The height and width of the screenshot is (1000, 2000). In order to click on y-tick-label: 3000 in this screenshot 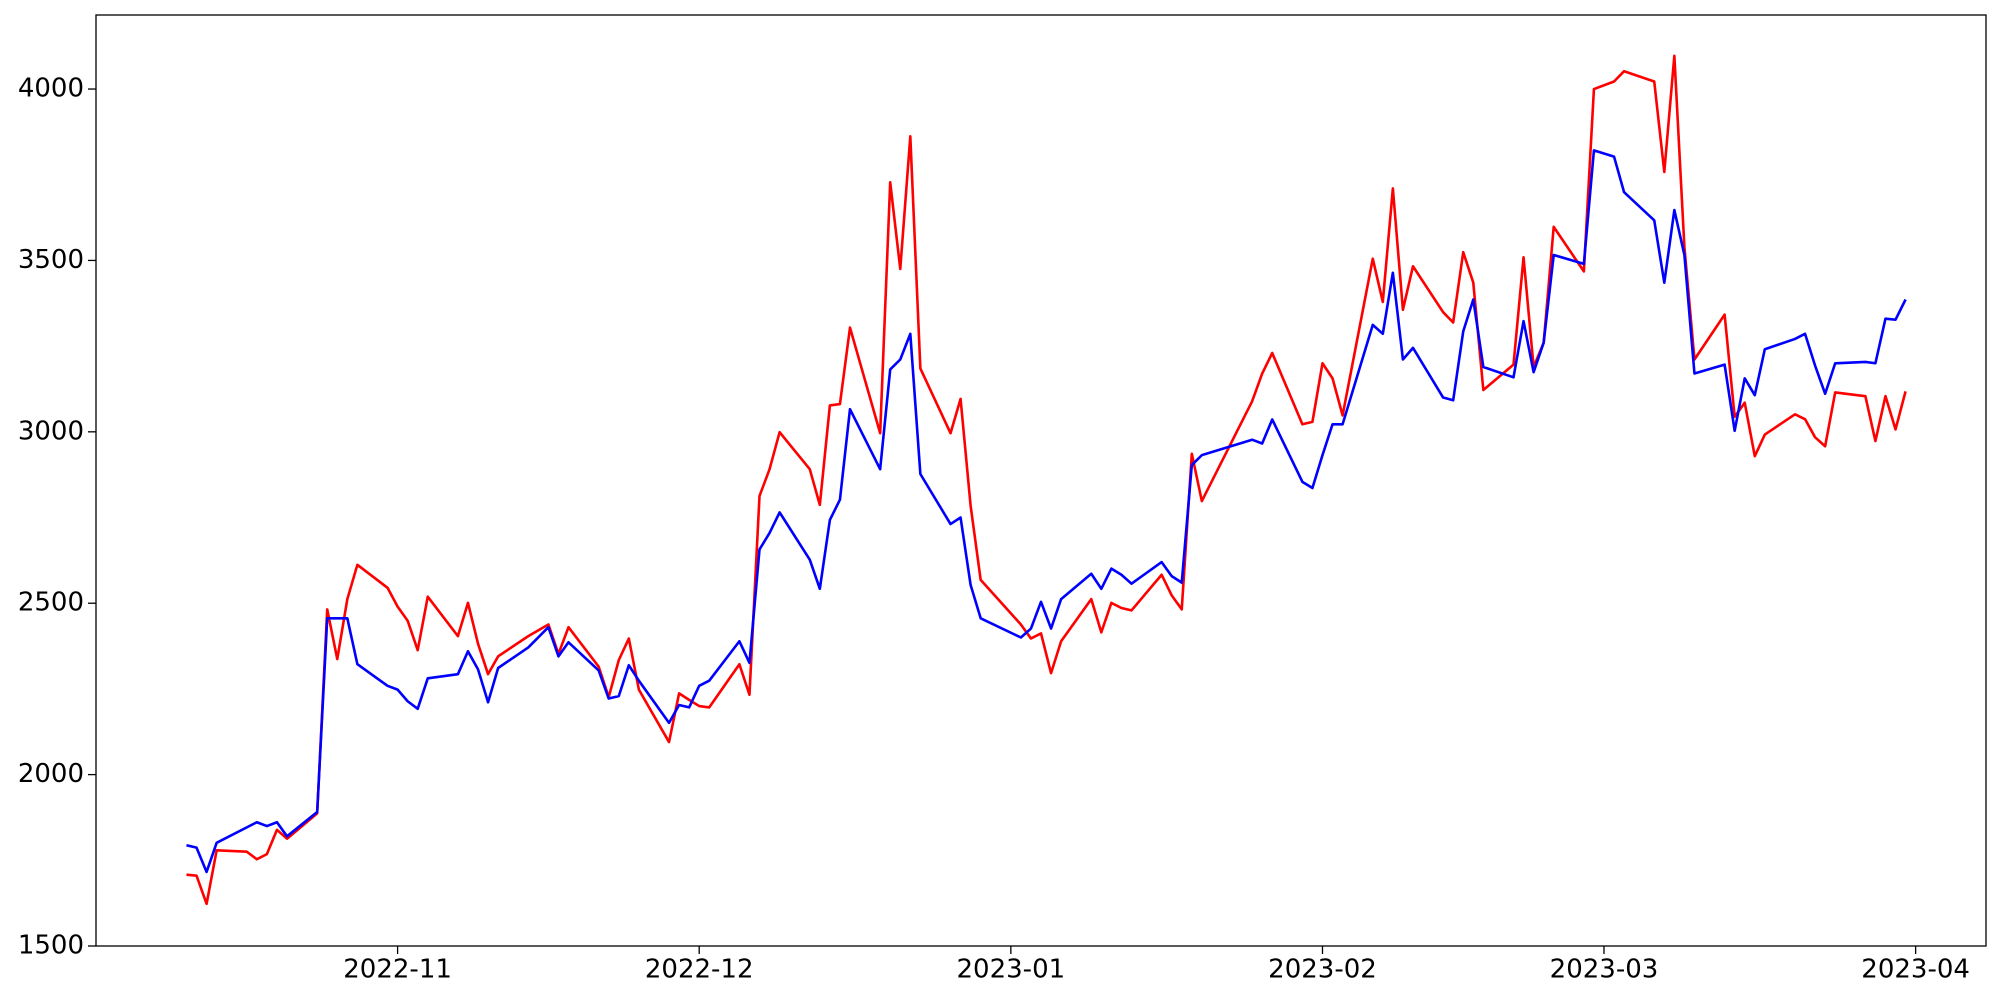, I will do `click(51, 431)`.